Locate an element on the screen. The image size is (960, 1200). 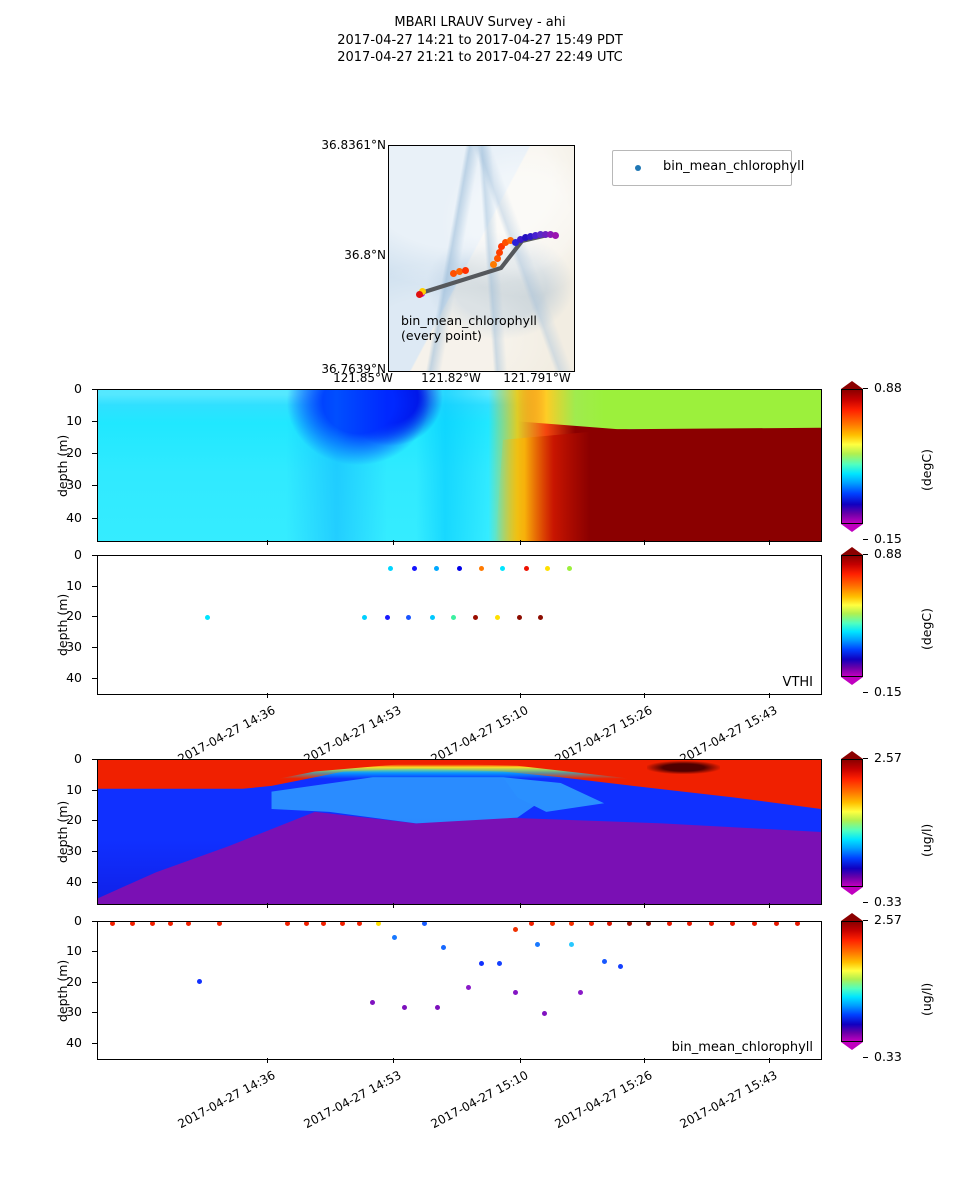
map-lat-tick-mid: 36.8°N is located at coordinates (365, 255).